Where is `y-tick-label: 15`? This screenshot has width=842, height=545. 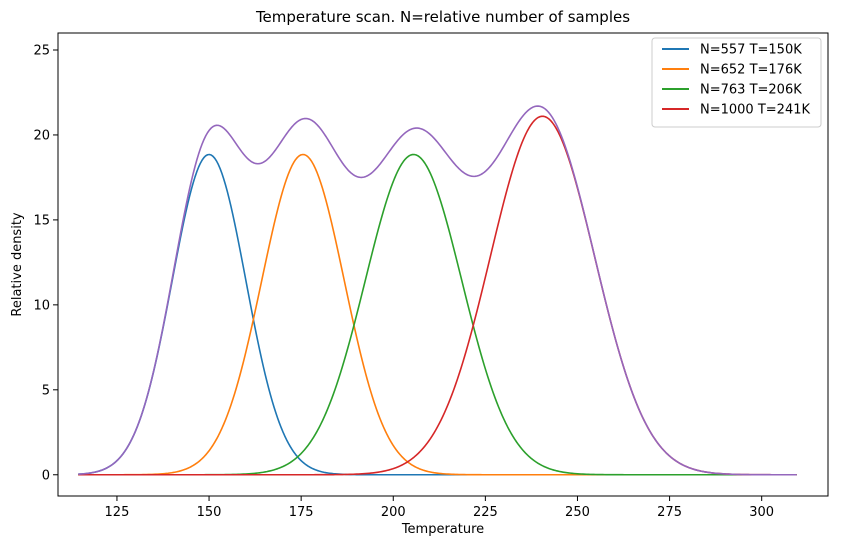
y-tick-label: 15 is located at coordinates (41, 220).